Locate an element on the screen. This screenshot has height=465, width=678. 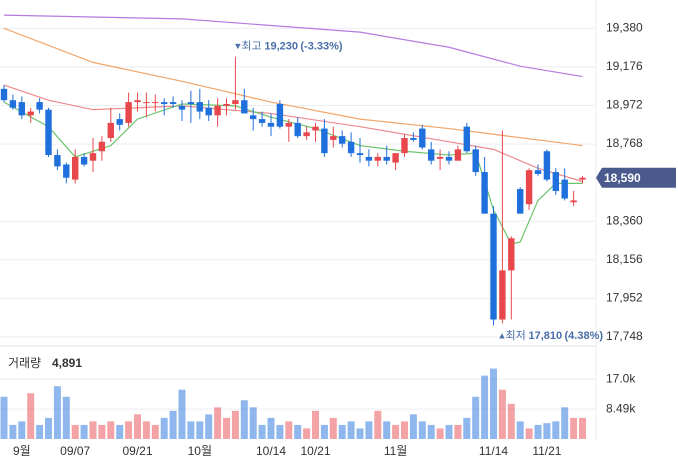
price-tag is located at coordinates (636, 177).